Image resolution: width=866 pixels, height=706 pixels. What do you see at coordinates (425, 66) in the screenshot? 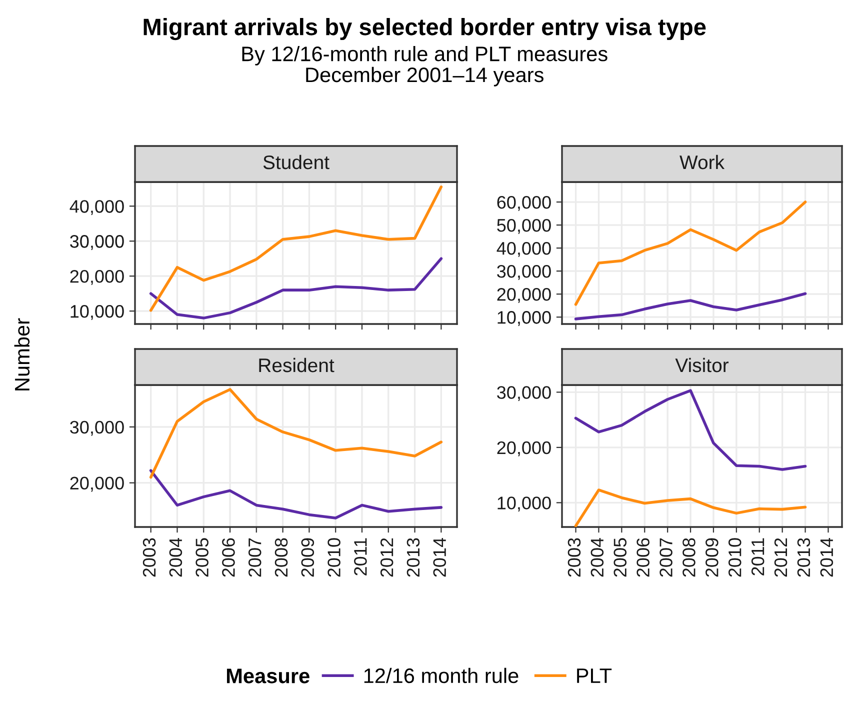
I see `text: By 12/16-month rule and PLT measures December 2001–14 years` at bounding box center [425, 66].